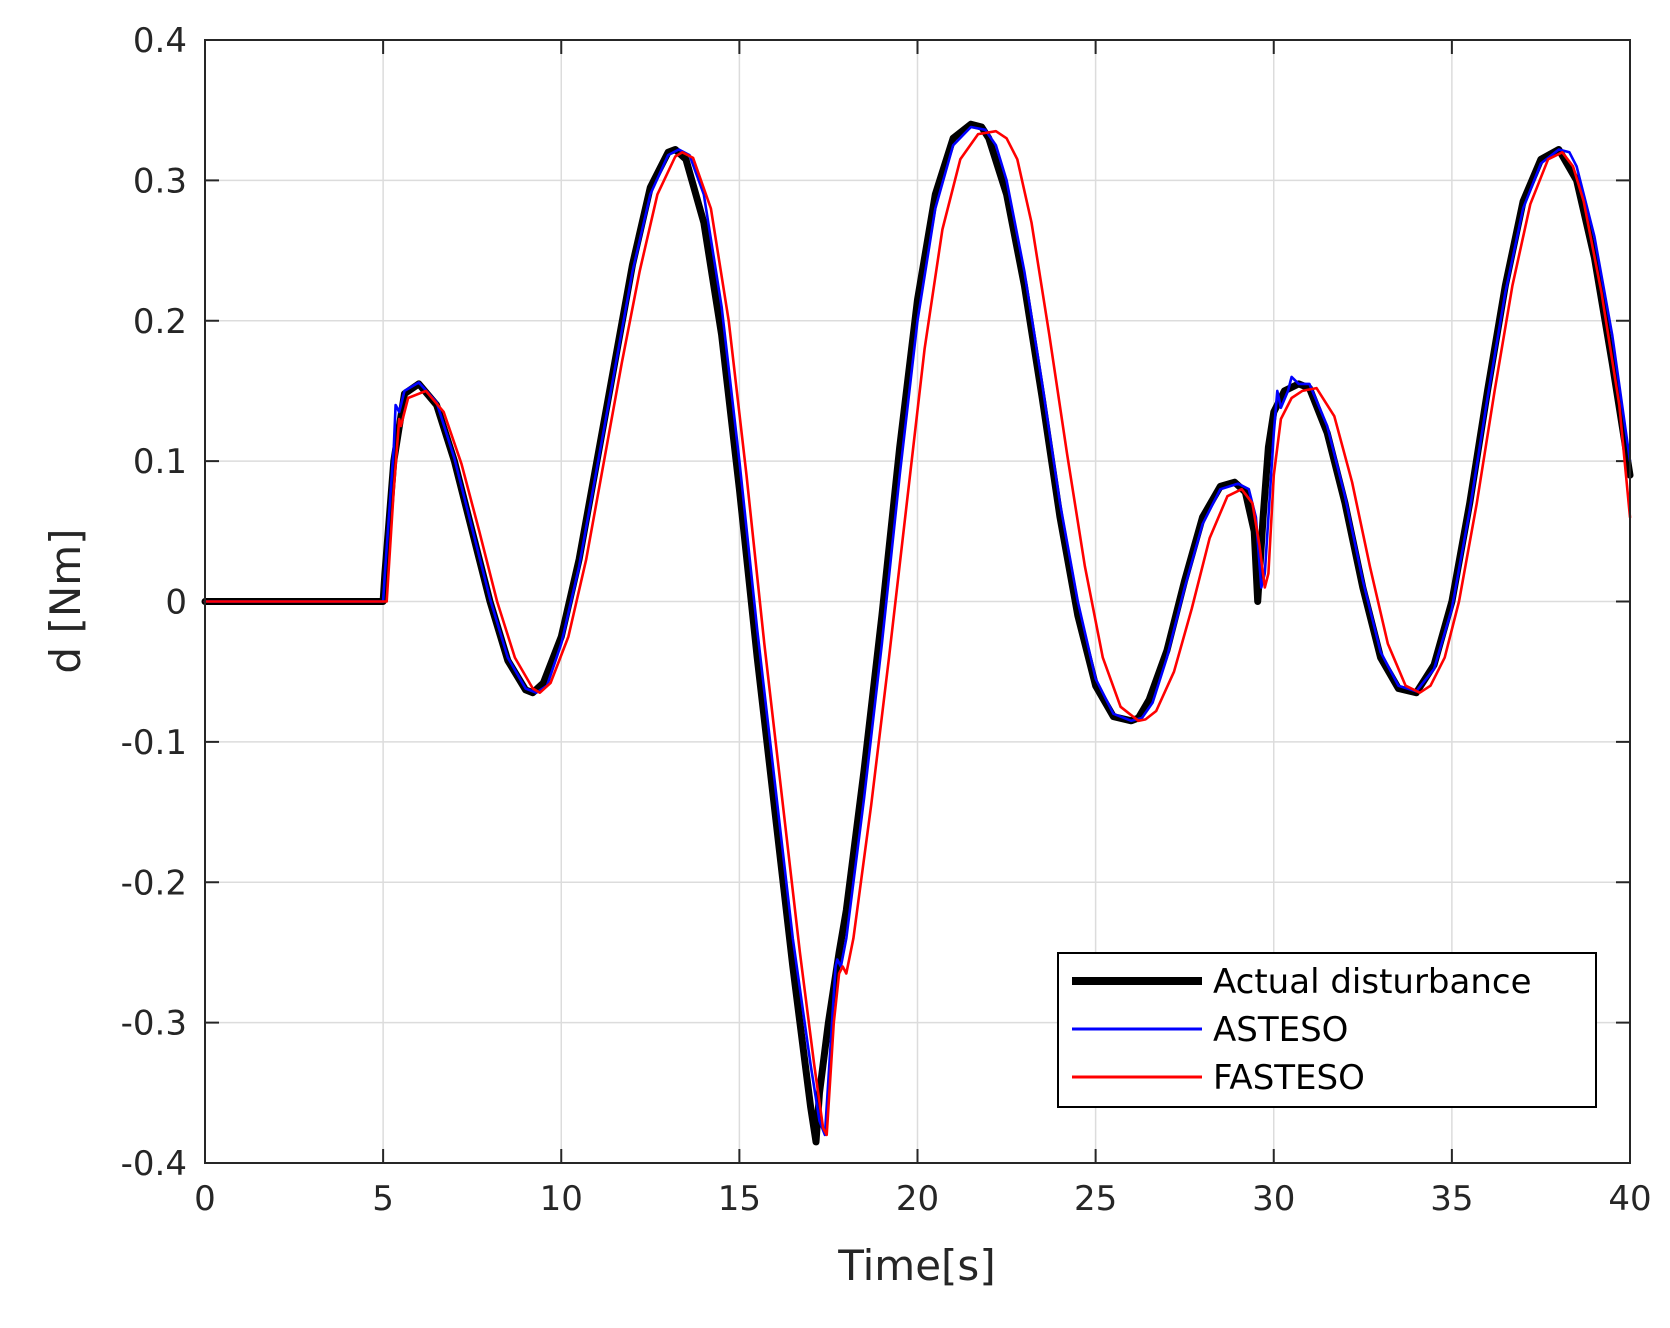 The width and height of the screenshot is (1670, 1328). I want to click on y-tick-label: 0.1, so click(160, 462).